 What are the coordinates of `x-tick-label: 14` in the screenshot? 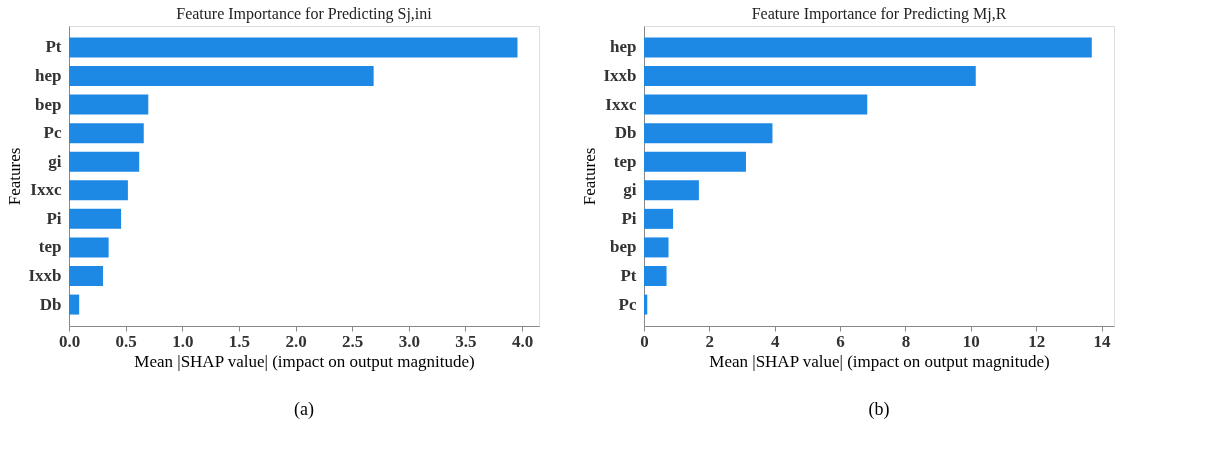 It's located at (1102, 341).